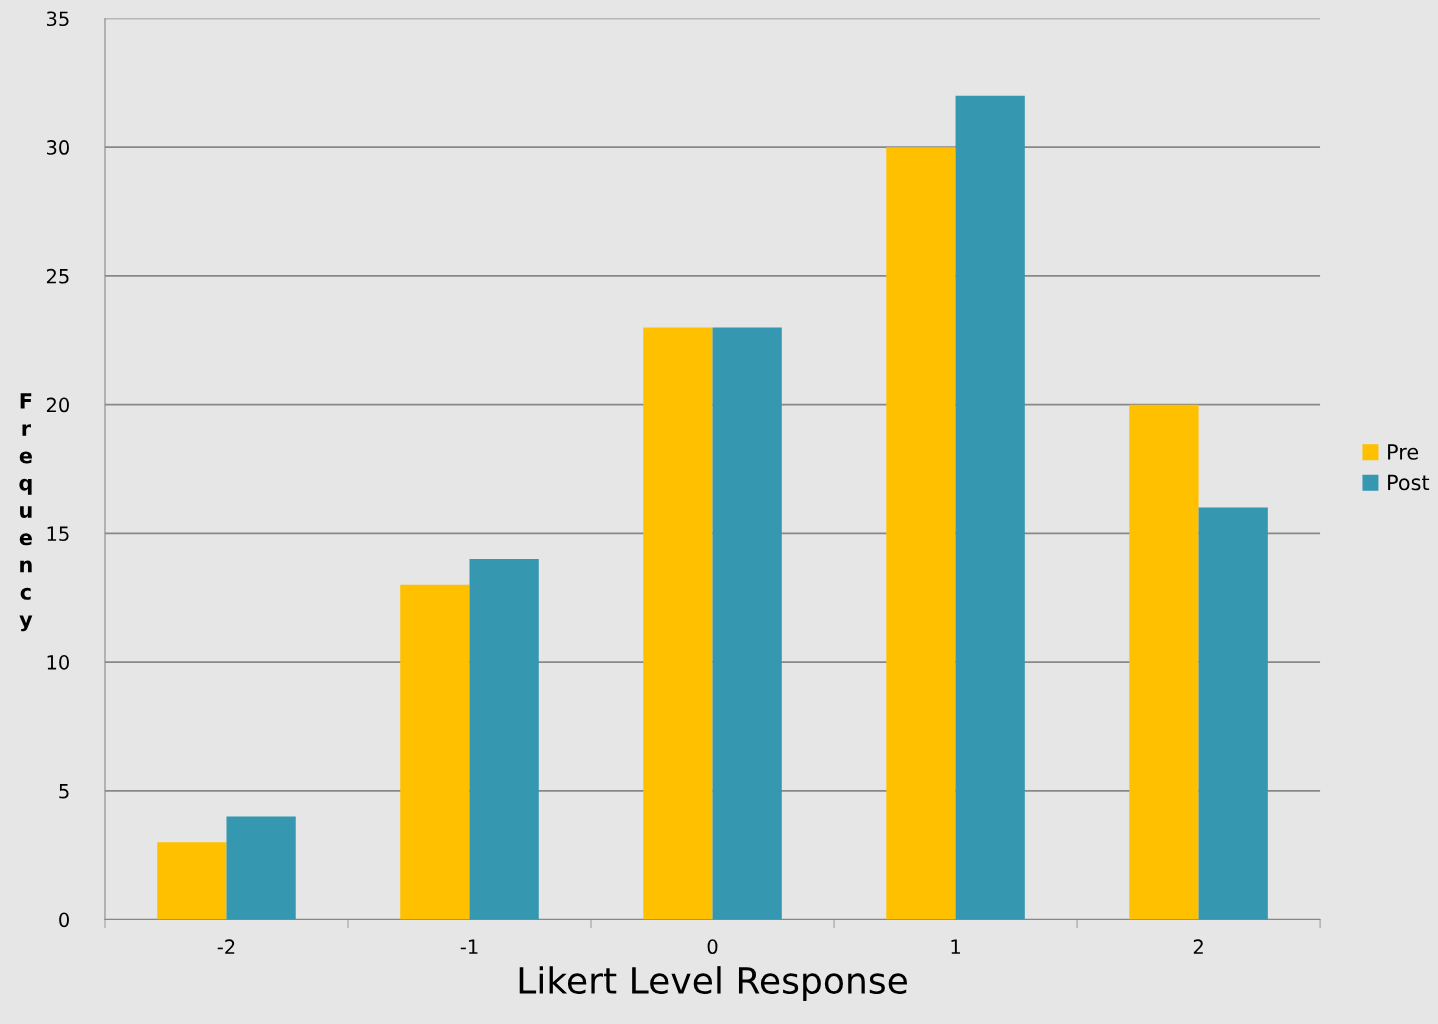 The width and height of the screenshot is (1438, 1024). What do you see at coordinates (26, 512) in the screenshot?
I see `text: Frequency` at bounding box center [26, 512].